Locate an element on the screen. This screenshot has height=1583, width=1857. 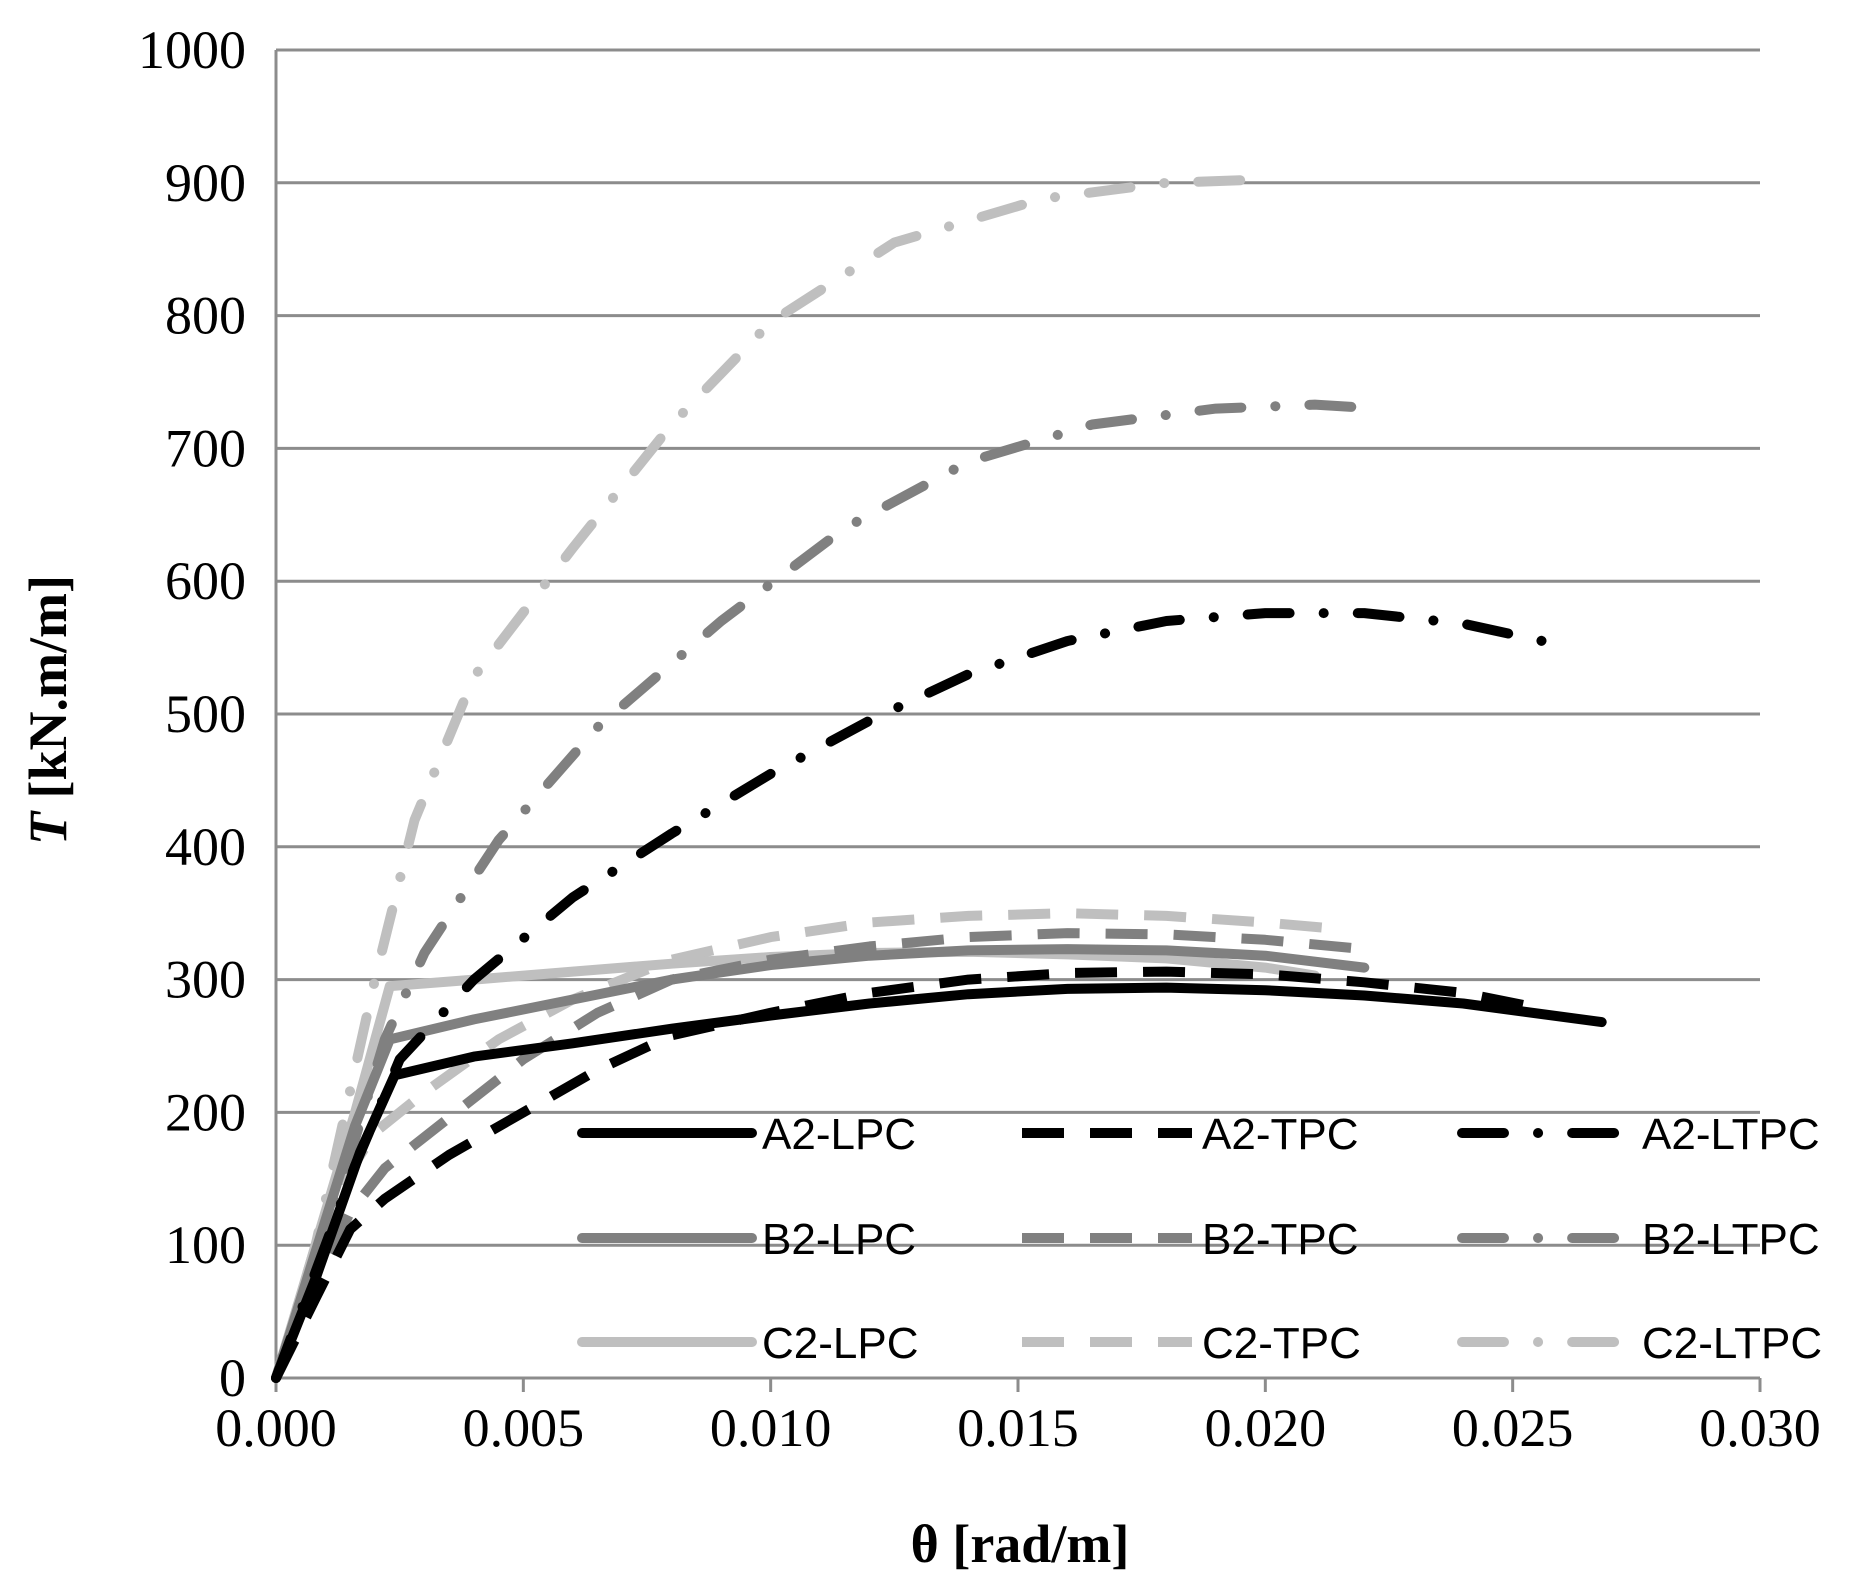
legend-label-a2-tpc: A2-TPC is located at coordinates (1280, 1134).